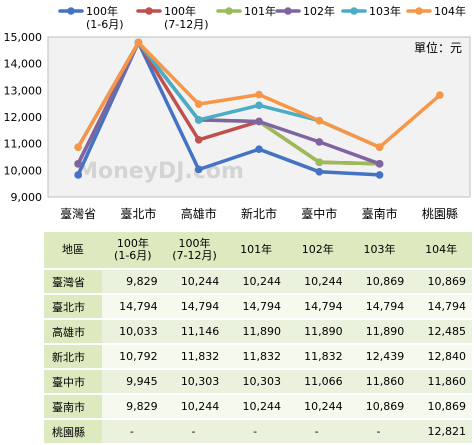 Image resolution: width=474 pixels, height=445 pixels. I want to click on header-region: 地區, so click(73, 251).